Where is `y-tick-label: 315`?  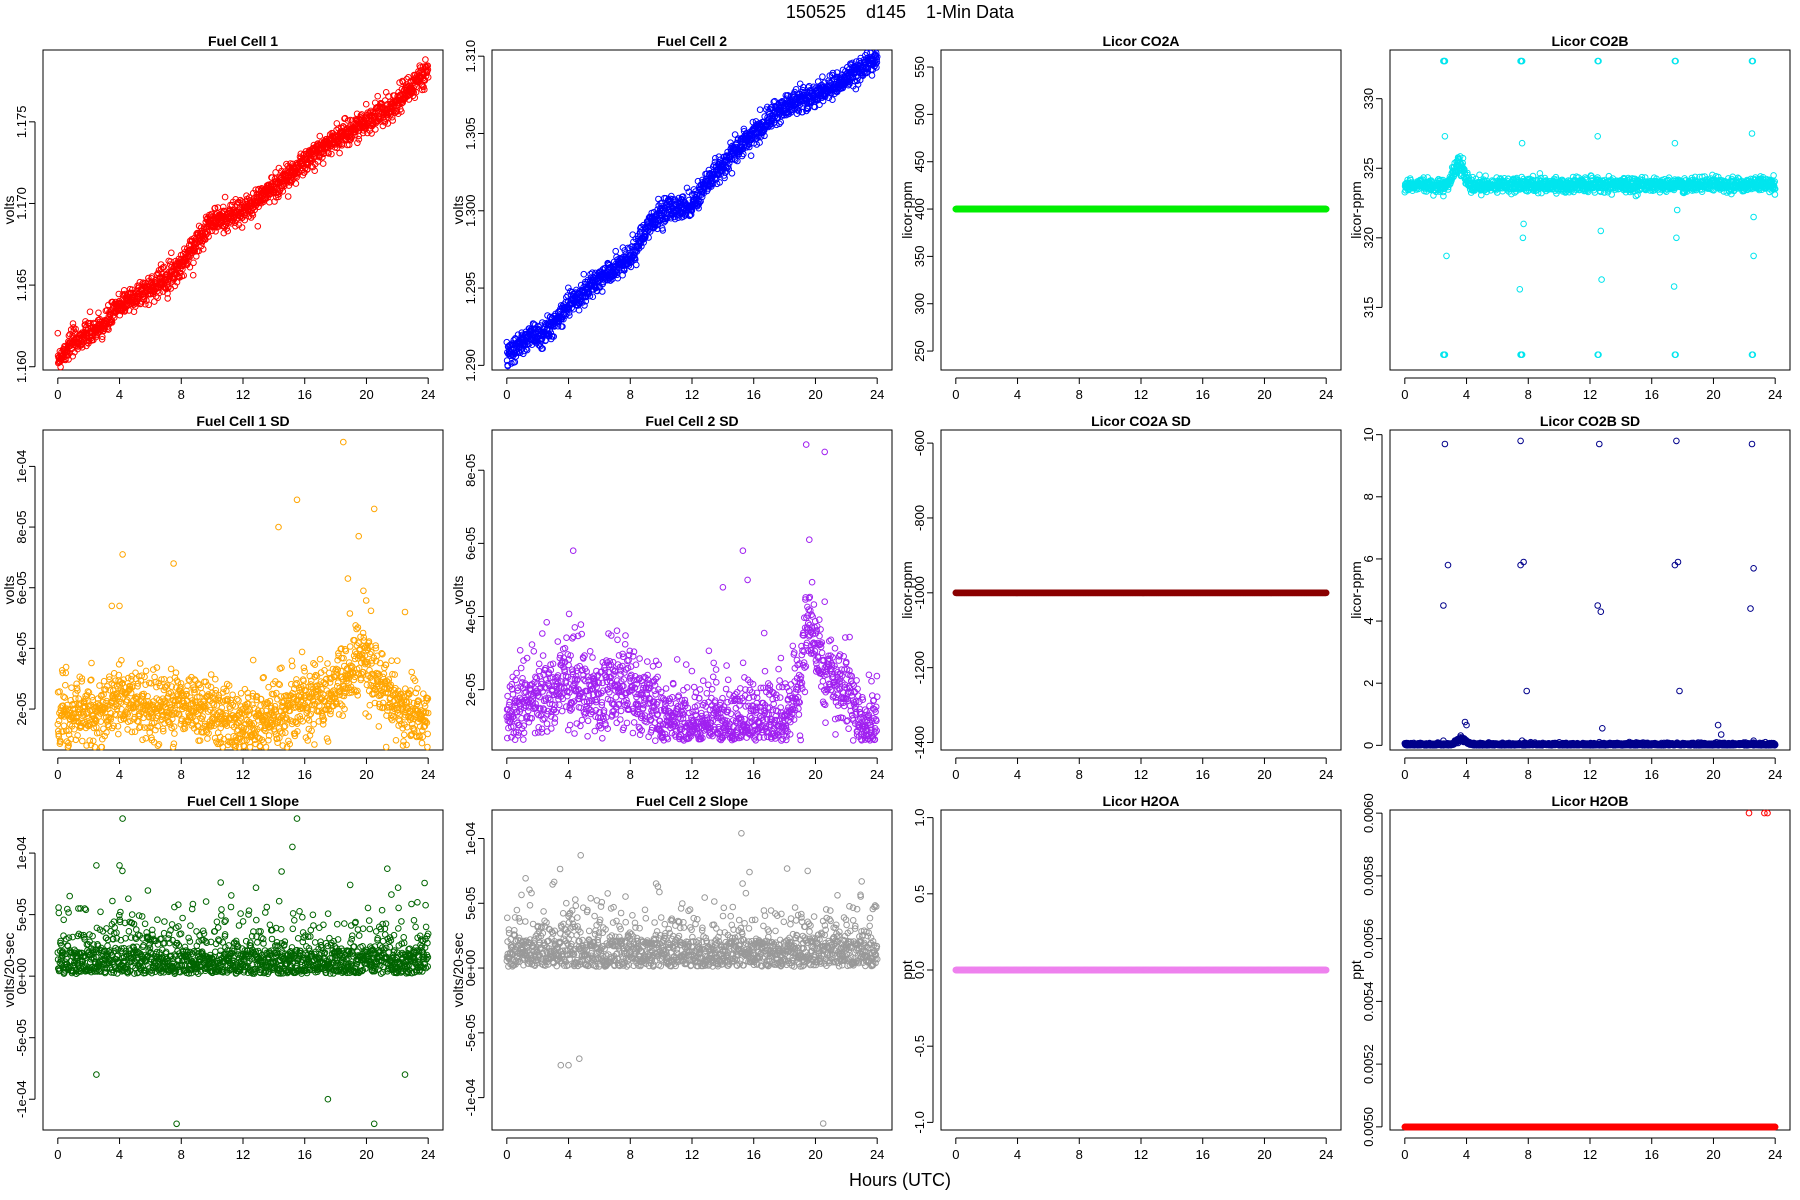
y-tick-label: 315 is located at coordinates (1368, 308).